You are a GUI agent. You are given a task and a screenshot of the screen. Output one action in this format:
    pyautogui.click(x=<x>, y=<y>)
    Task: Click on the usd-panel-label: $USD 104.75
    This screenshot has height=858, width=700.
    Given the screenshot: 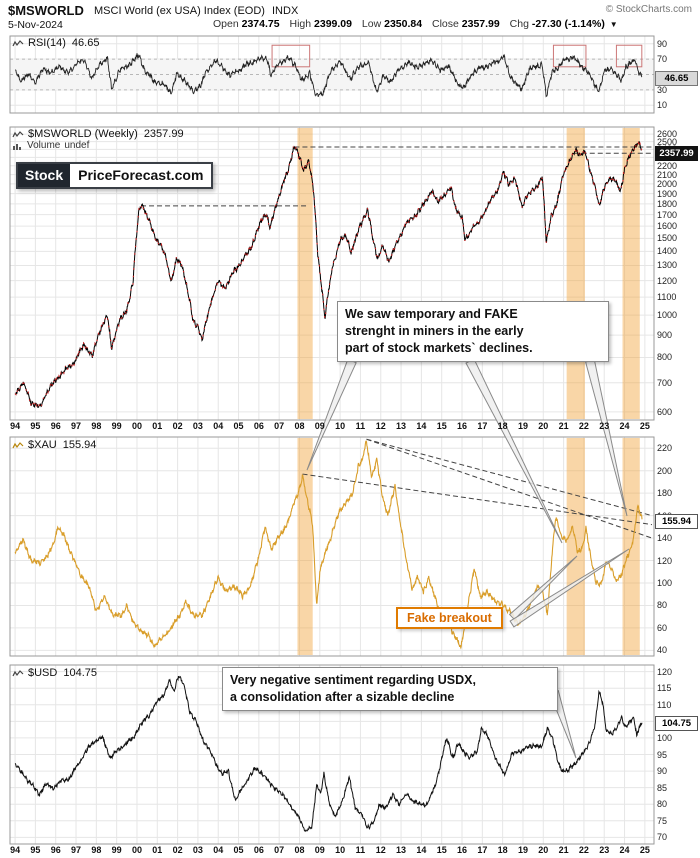 What is the action you would take?
    pyautogui.click(x=54, y=673)
    